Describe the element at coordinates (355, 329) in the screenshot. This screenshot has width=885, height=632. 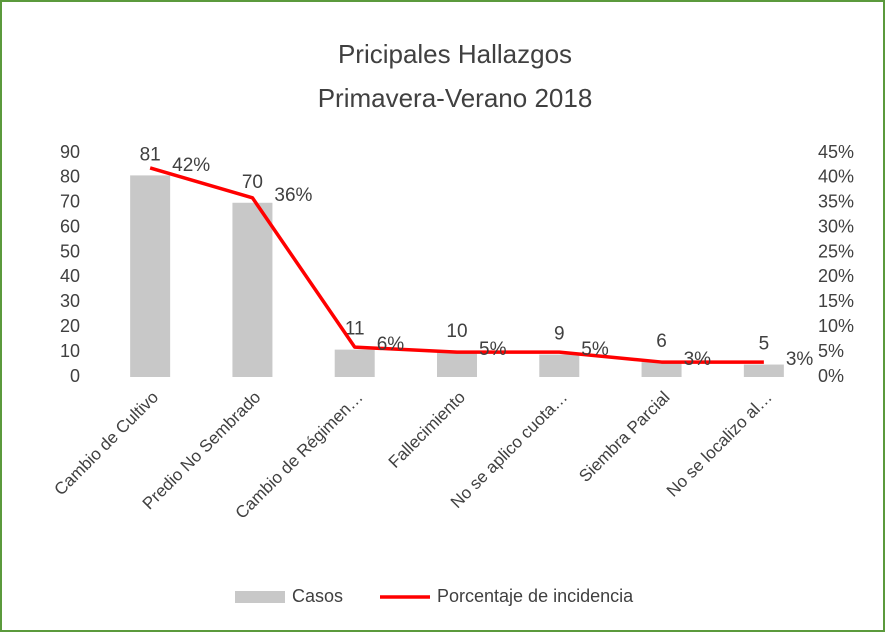
I see `bar-value-label: 11` at that location.